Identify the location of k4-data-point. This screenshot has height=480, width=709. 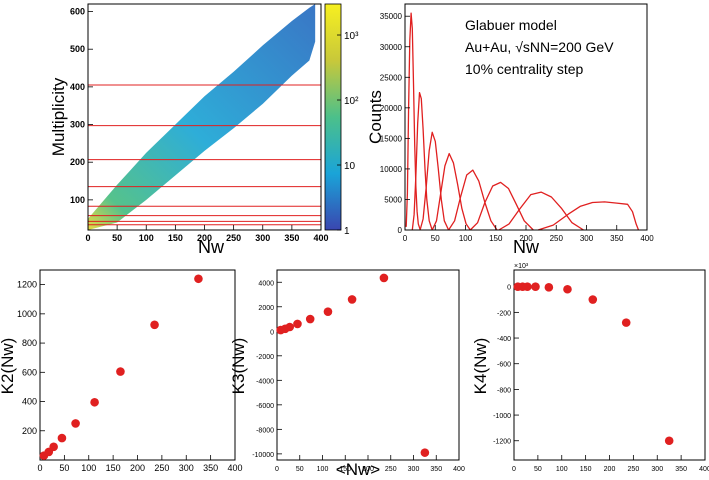
(549, 287).